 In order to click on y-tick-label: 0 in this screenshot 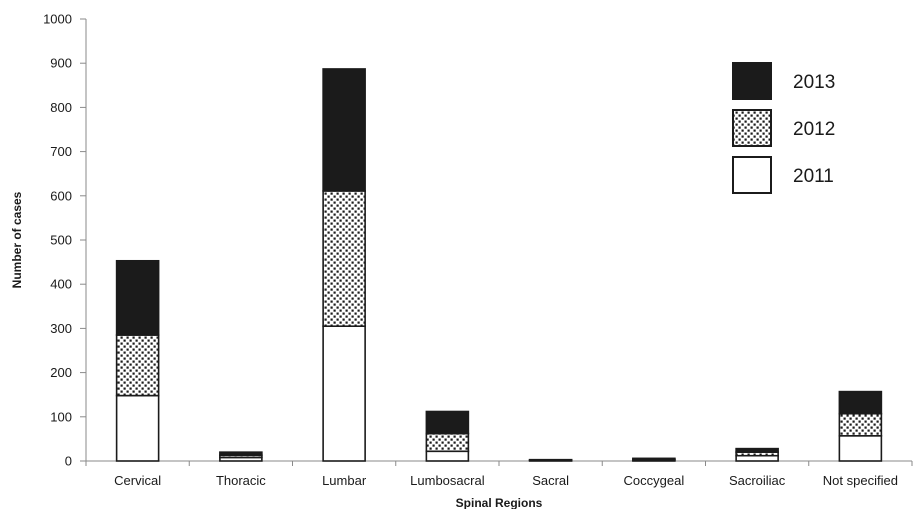, I will do `click(68, 461)`.